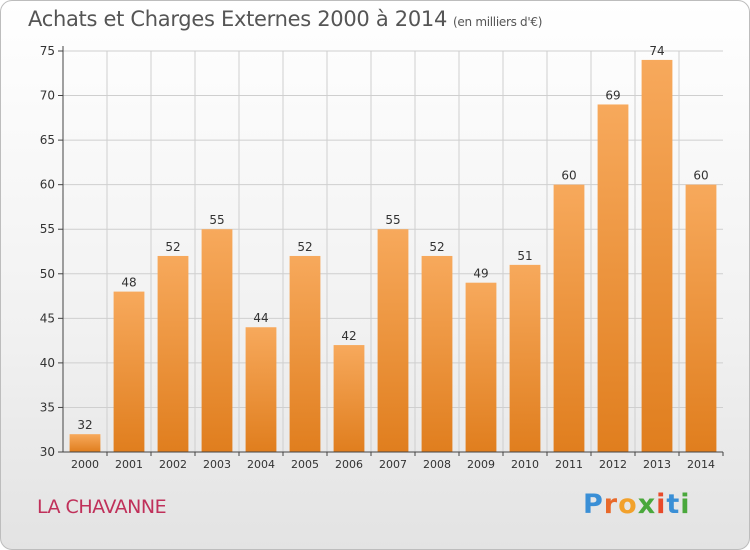  I want to click on y-tick-label: 35, so click(47, 407).